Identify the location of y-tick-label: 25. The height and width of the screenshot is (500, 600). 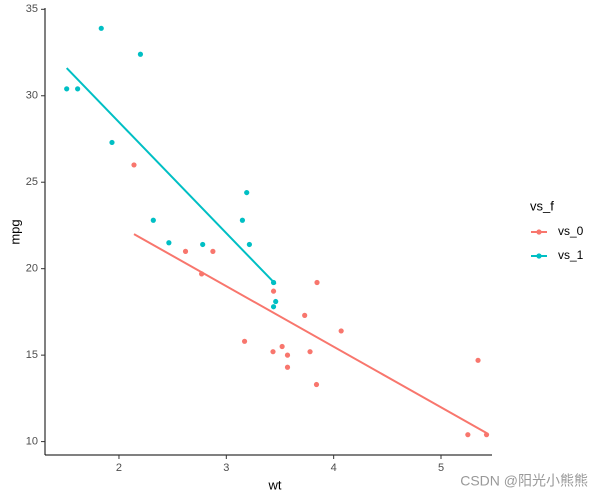
(32, 182).